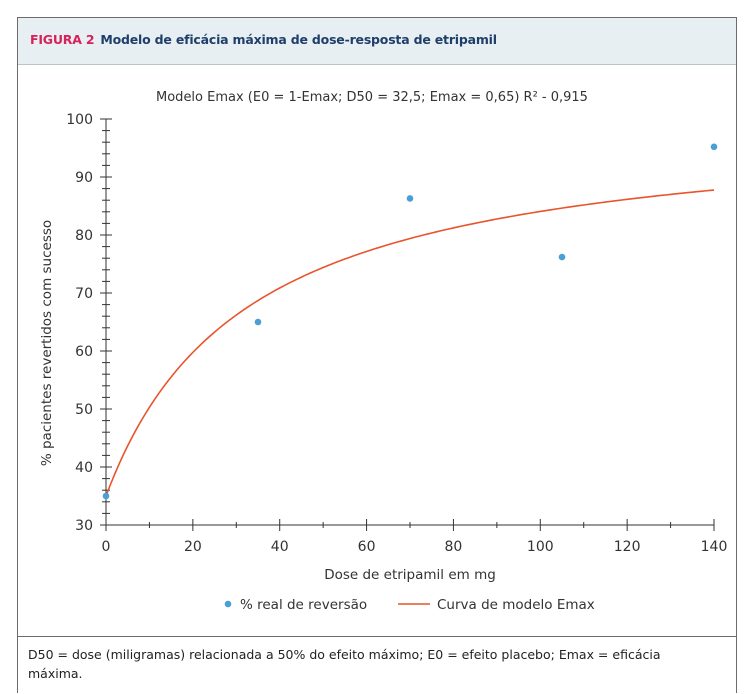 Image resolution: width=748 pixels, height=694 pixels. Describe the element at coordinates (516, 605) in the screenshot. I see `legend-curve-label: Curva de modelo Emax` at that location.